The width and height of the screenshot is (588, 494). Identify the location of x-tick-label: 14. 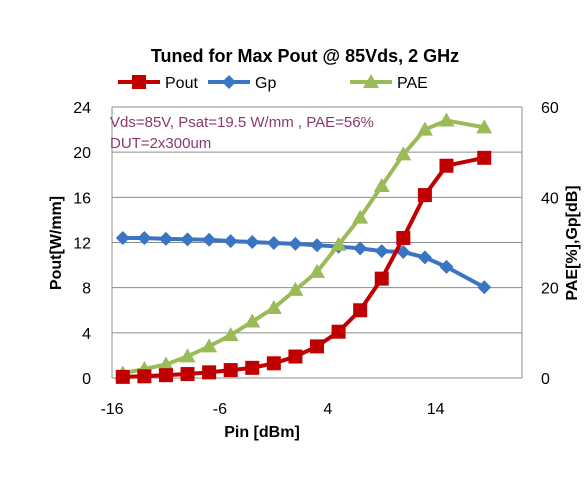
(436, 409).